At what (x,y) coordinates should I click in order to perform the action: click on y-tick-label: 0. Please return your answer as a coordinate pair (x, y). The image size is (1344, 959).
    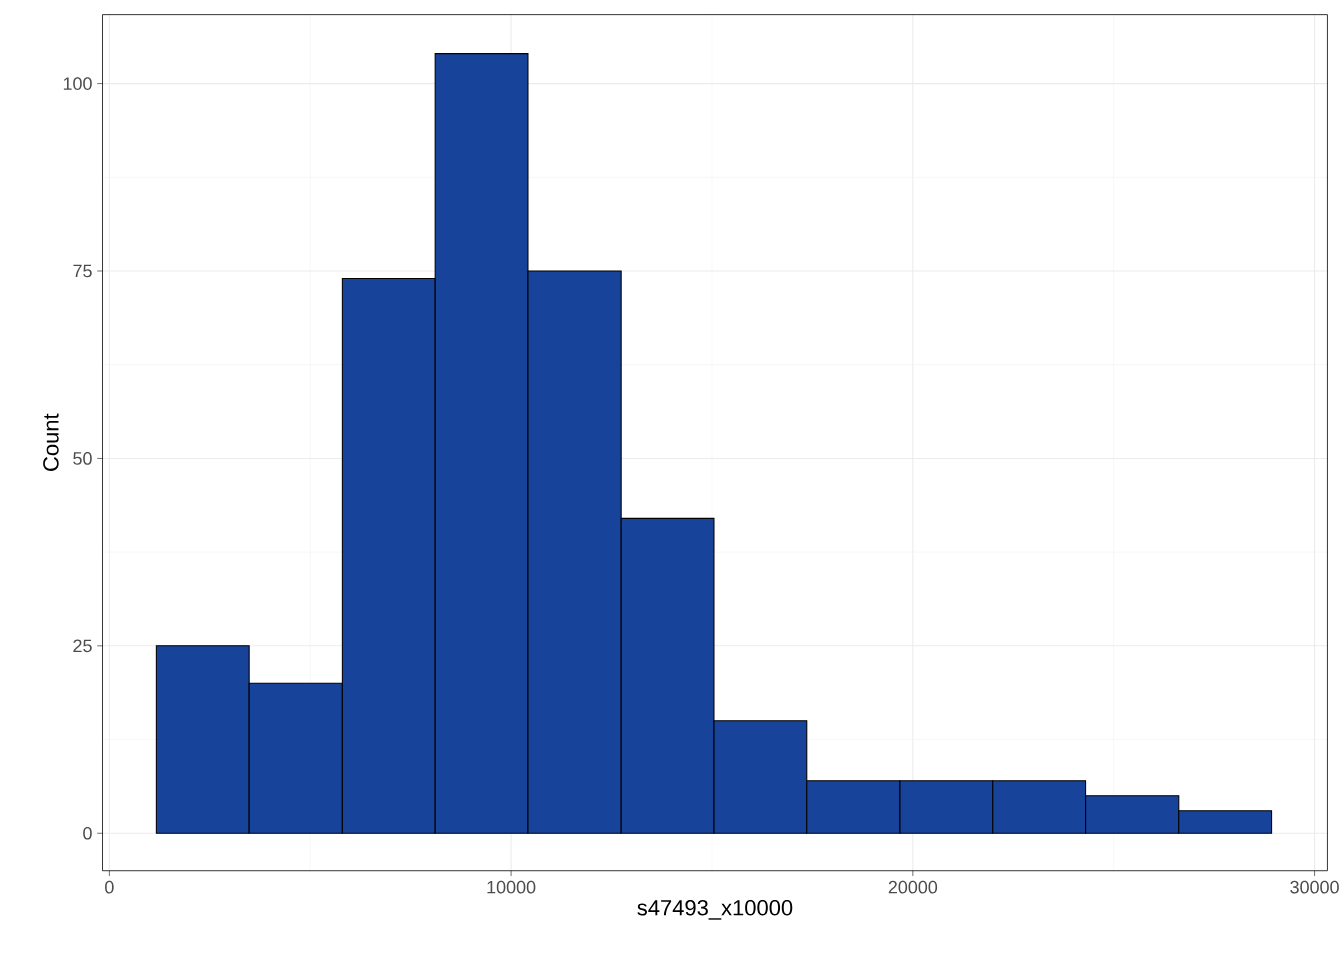
    Looking at the image, I should click on (87, 833).